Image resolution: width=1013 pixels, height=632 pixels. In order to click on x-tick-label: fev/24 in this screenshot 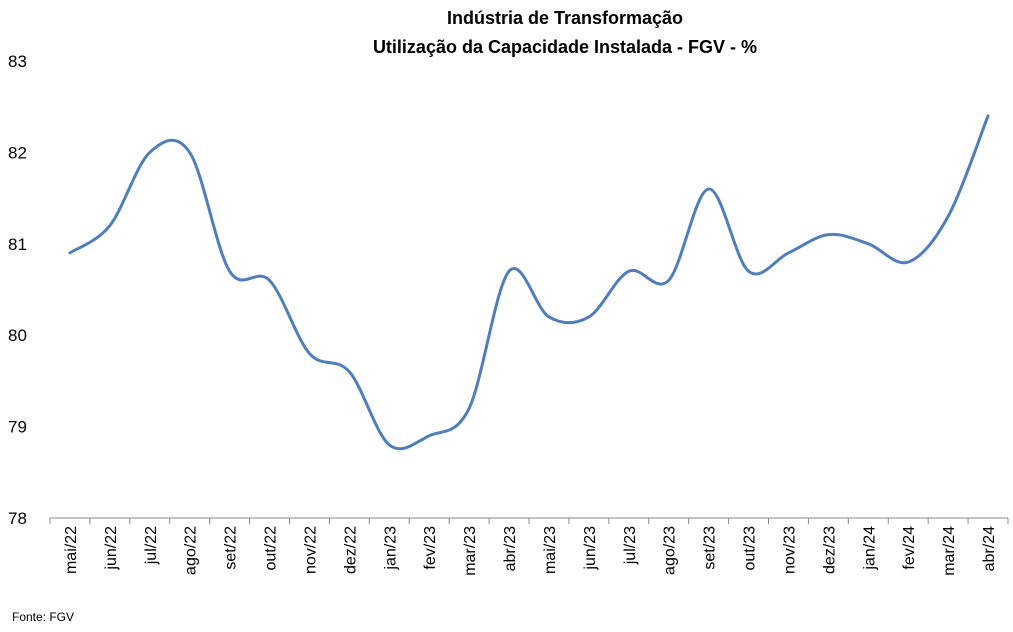, I will do `click(909, 548)`.